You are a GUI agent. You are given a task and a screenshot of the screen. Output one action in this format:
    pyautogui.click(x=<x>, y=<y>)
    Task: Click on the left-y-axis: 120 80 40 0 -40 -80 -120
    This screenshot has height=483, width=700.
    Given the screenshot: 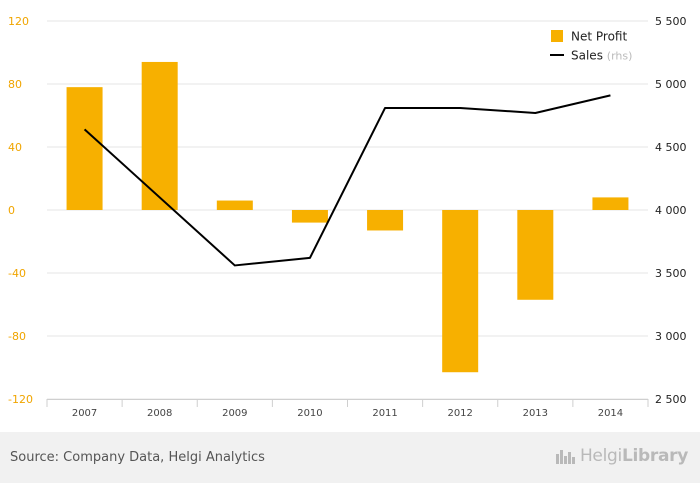 What is the action you would take?
    pyautogui.click(x=20, y=210)
    